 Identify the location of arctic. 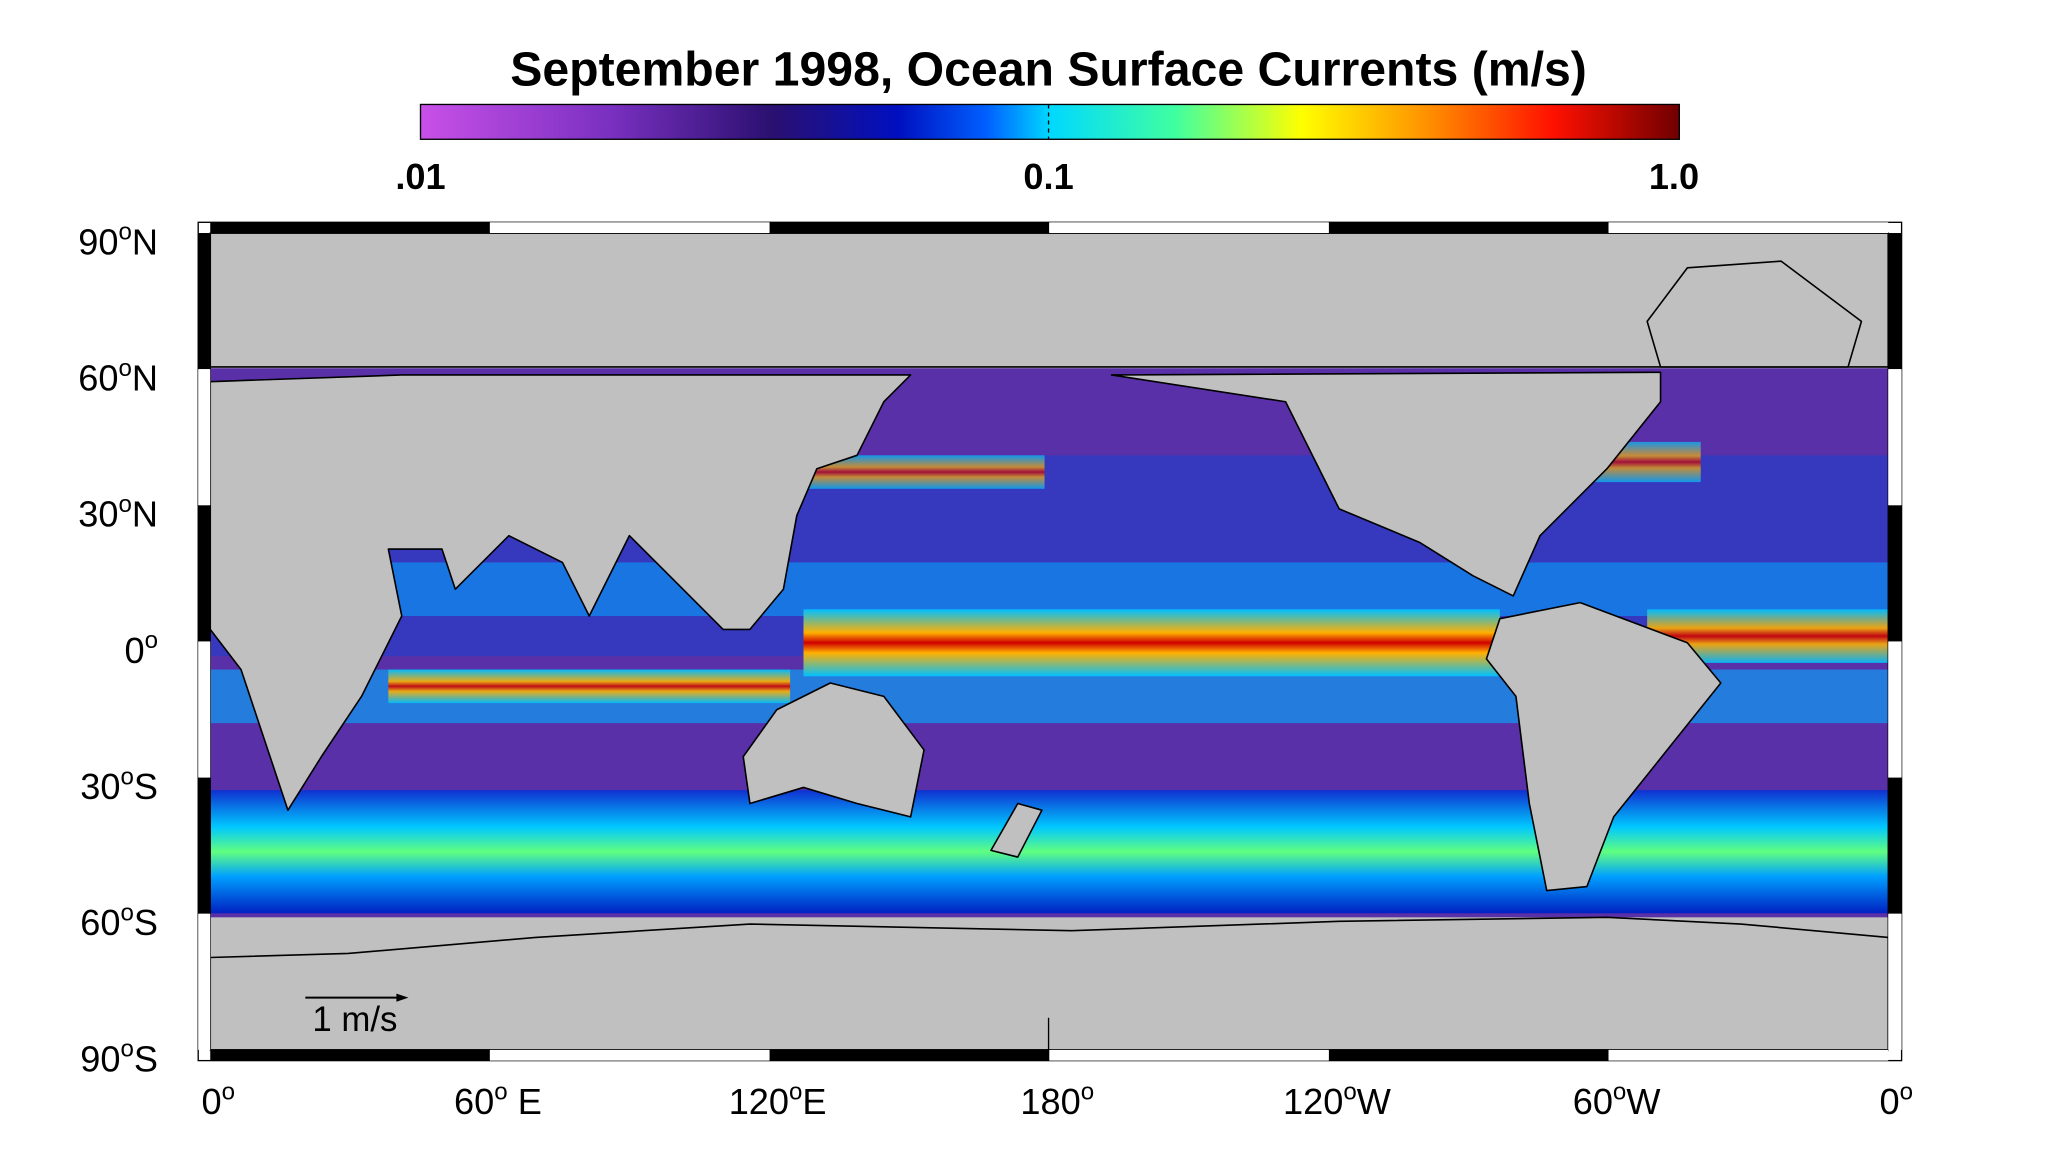
(1049, 300).